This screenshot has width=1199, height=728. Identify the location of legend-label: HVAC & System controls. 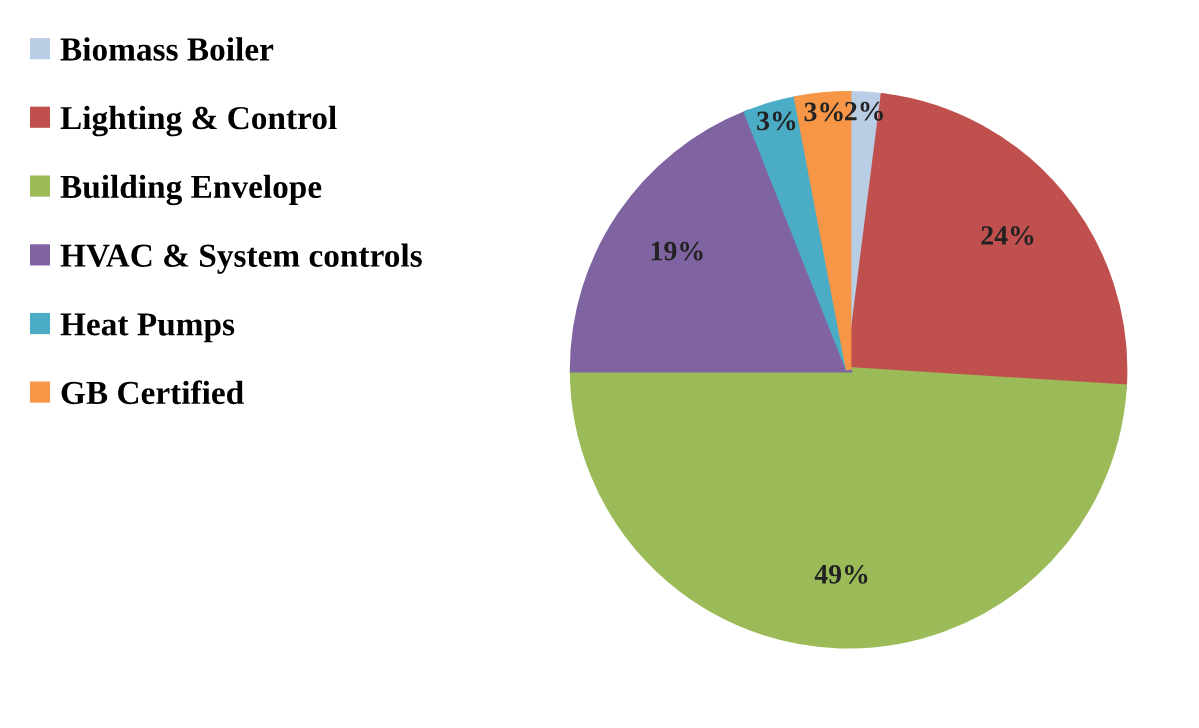
(241, 258).